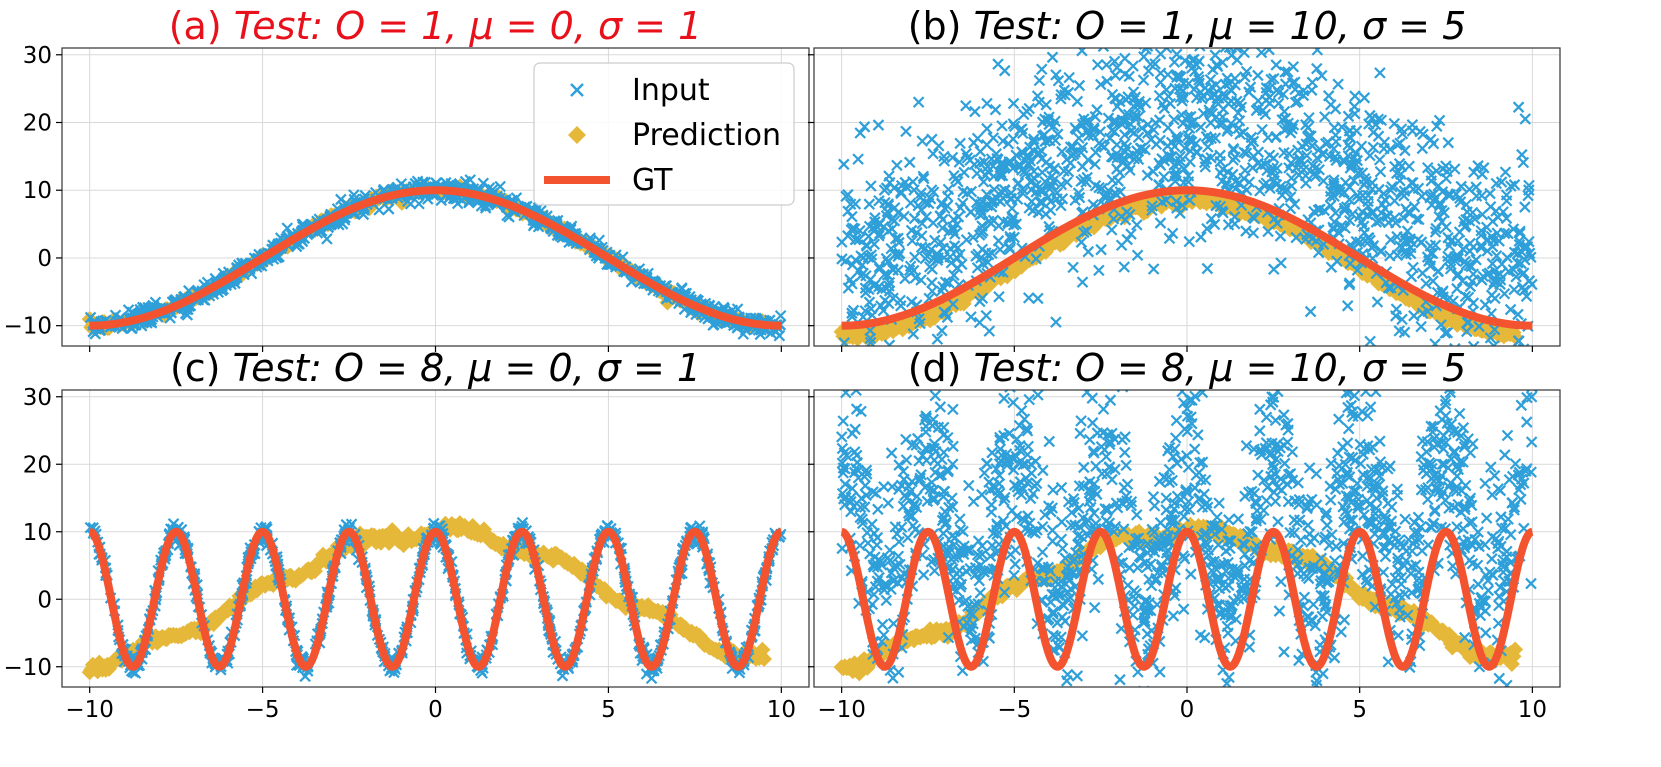 This screenshot has height=767, width=1661. I want to click on y-tick-label: 20, so click(37, 124).